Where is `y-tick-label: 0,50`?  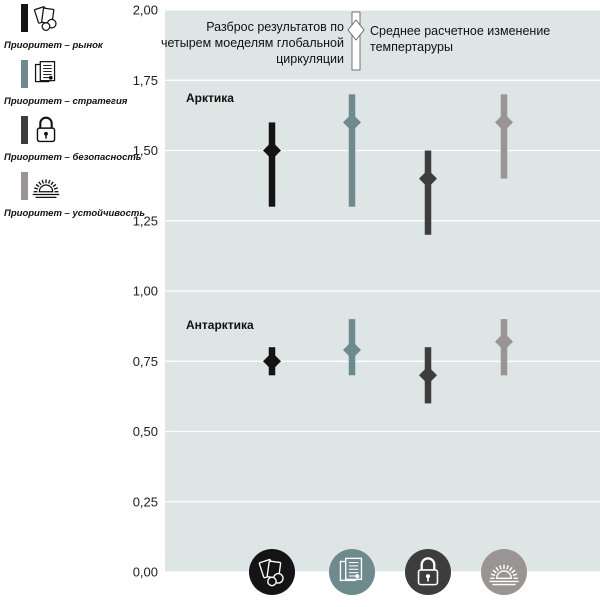 y-tick-label: 0,50 is located at coordinates (145, 431).